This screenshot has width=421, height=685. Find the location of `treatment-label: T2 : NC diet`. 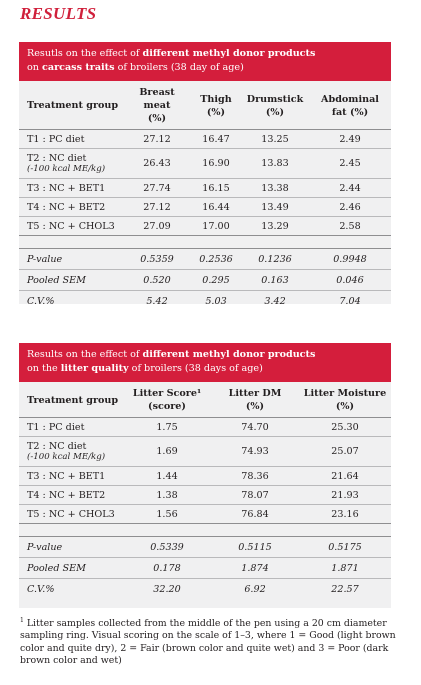

treatment-label: T2 : NC diet is located at coordinates (57, 158).